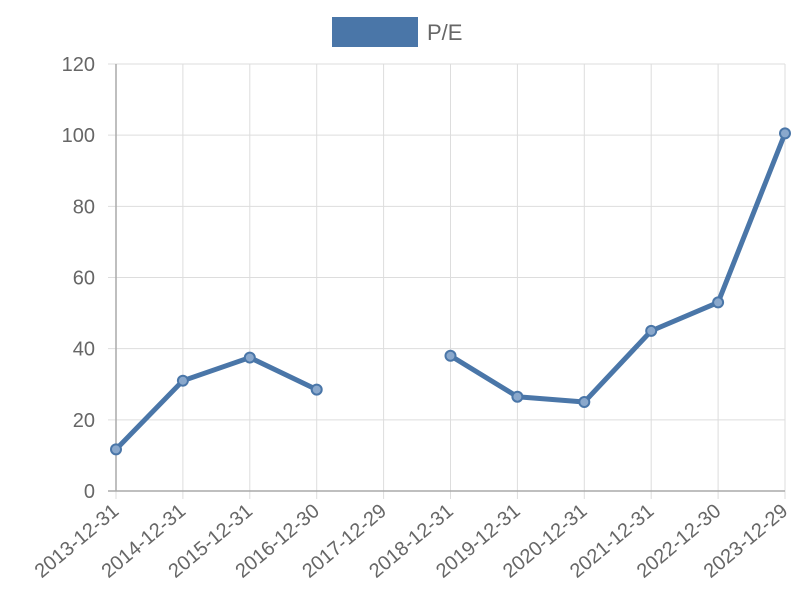  I want to click on series-line, so click(216, 403).